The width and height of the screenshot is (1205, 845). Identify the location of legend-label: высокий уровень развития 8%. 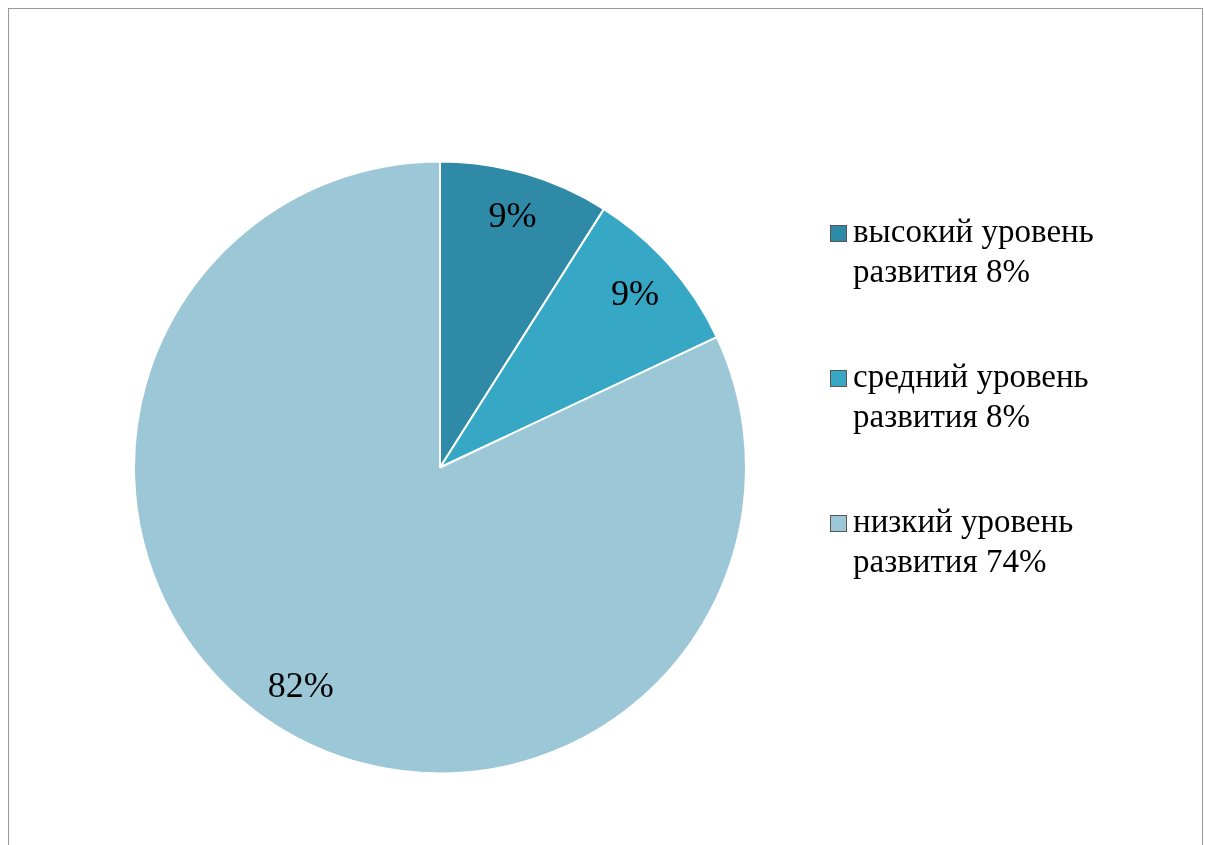
(974, 251).